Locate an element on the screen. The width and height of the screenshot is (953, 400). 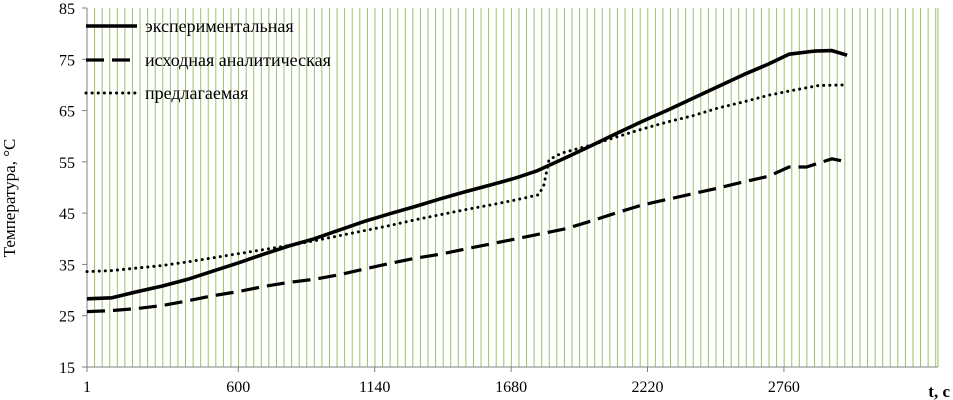
y-axis-title: Температура, °С is located at coordinates (9, 198).